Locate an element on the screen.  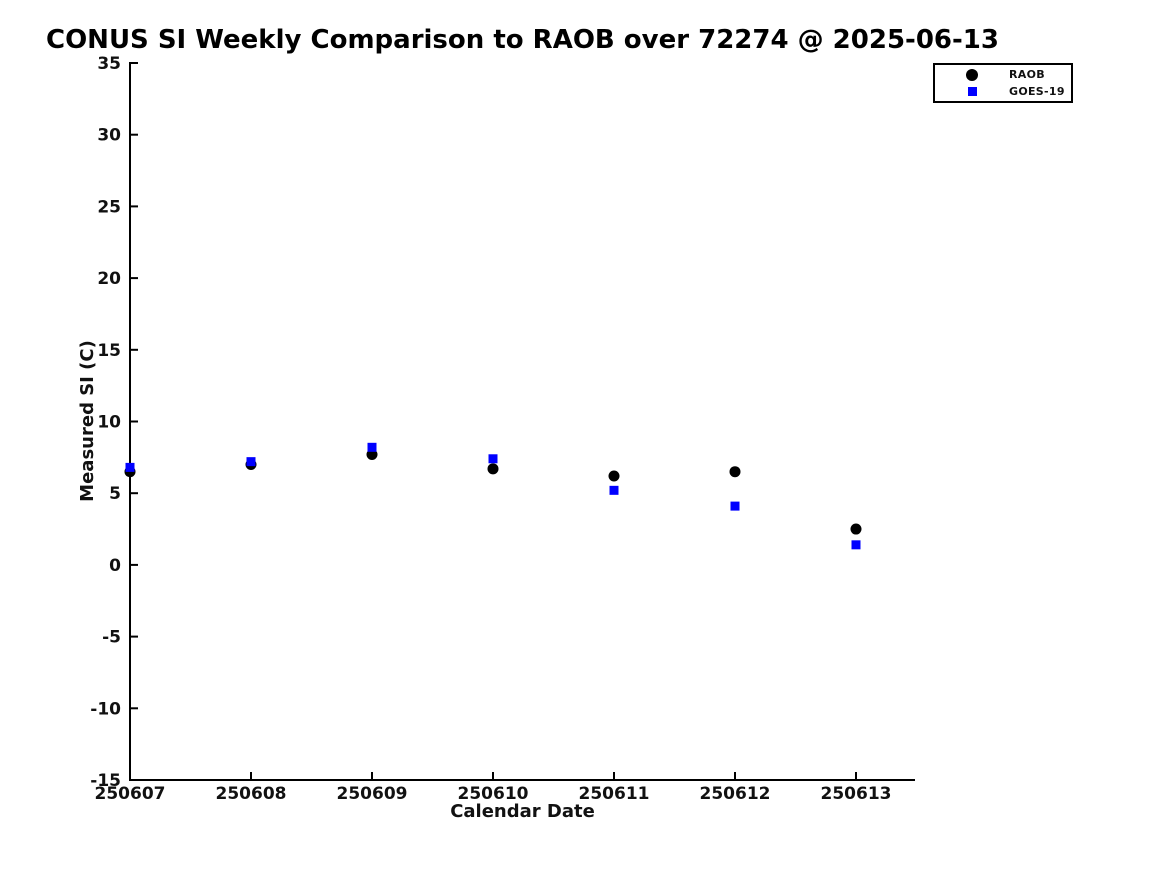
y-tick-label: 10 is located at coordinates (109, 423).